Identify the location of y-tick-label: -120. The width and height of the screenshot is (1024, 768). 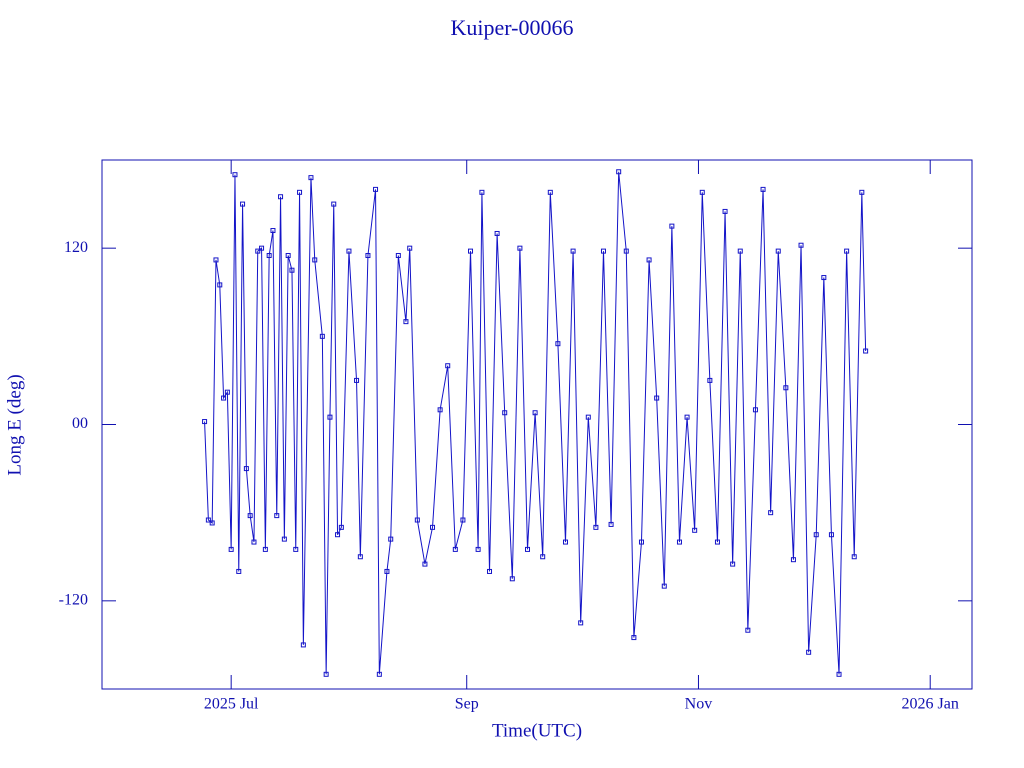
(73, 600).